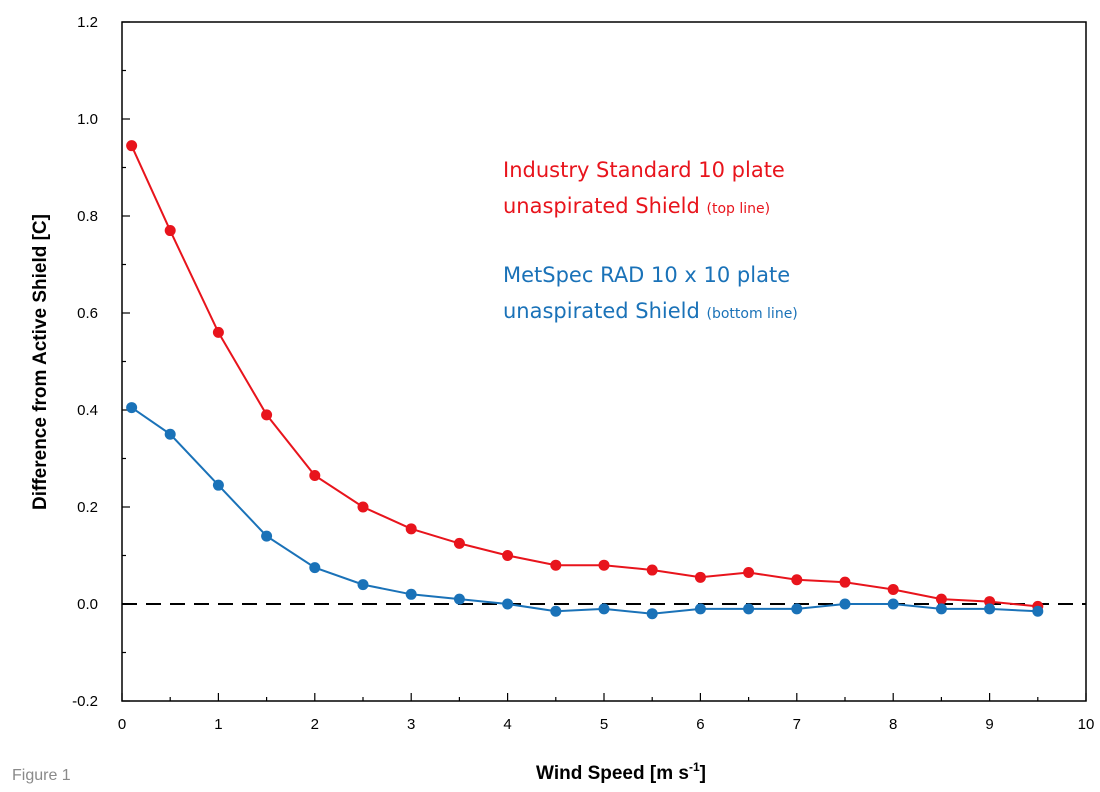  I want to click on y-tick-label: 0.4, so click(87, 410).